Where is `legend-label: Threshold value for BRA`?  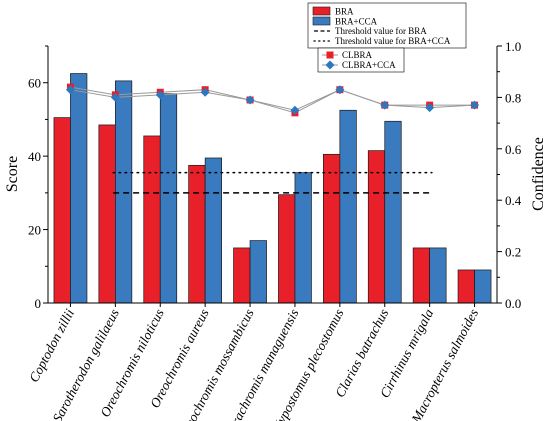
legend-label: Threshold value for BRA is located at coordinates (381, 31).